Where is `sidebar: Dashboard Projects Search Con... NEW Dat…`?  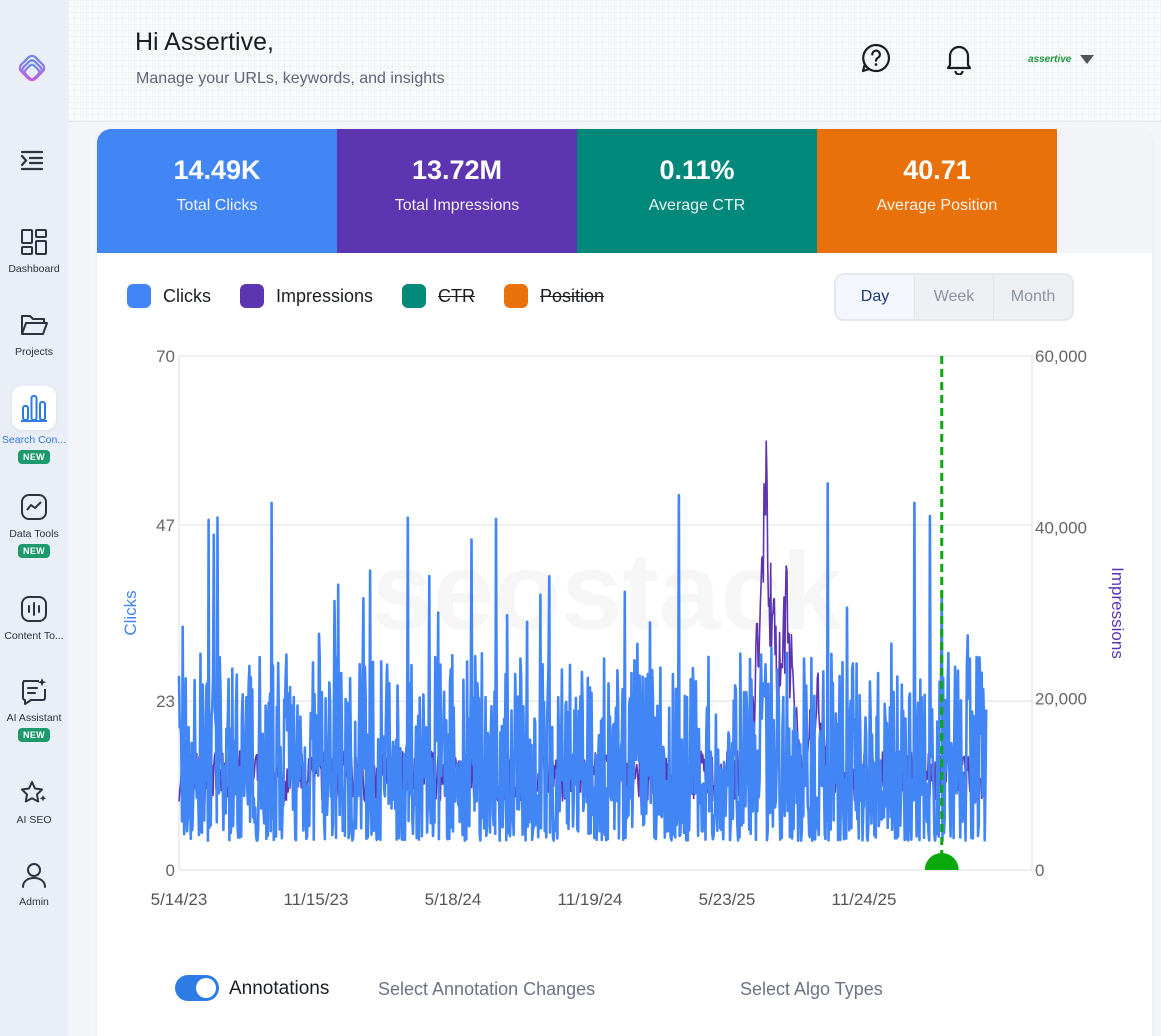
sidebar: Dashboard Projects Search Con... NEW Dat… is located at coordinates (34, 518).